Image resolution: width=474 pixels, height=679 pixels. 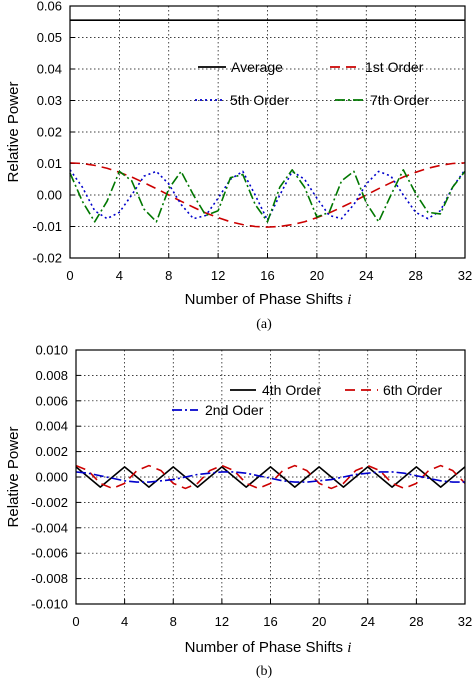 What do you see at coordinates (49, 37) in the screenshot?
I see `y-tick-label: 0.05` at bounding box center [49, 37].